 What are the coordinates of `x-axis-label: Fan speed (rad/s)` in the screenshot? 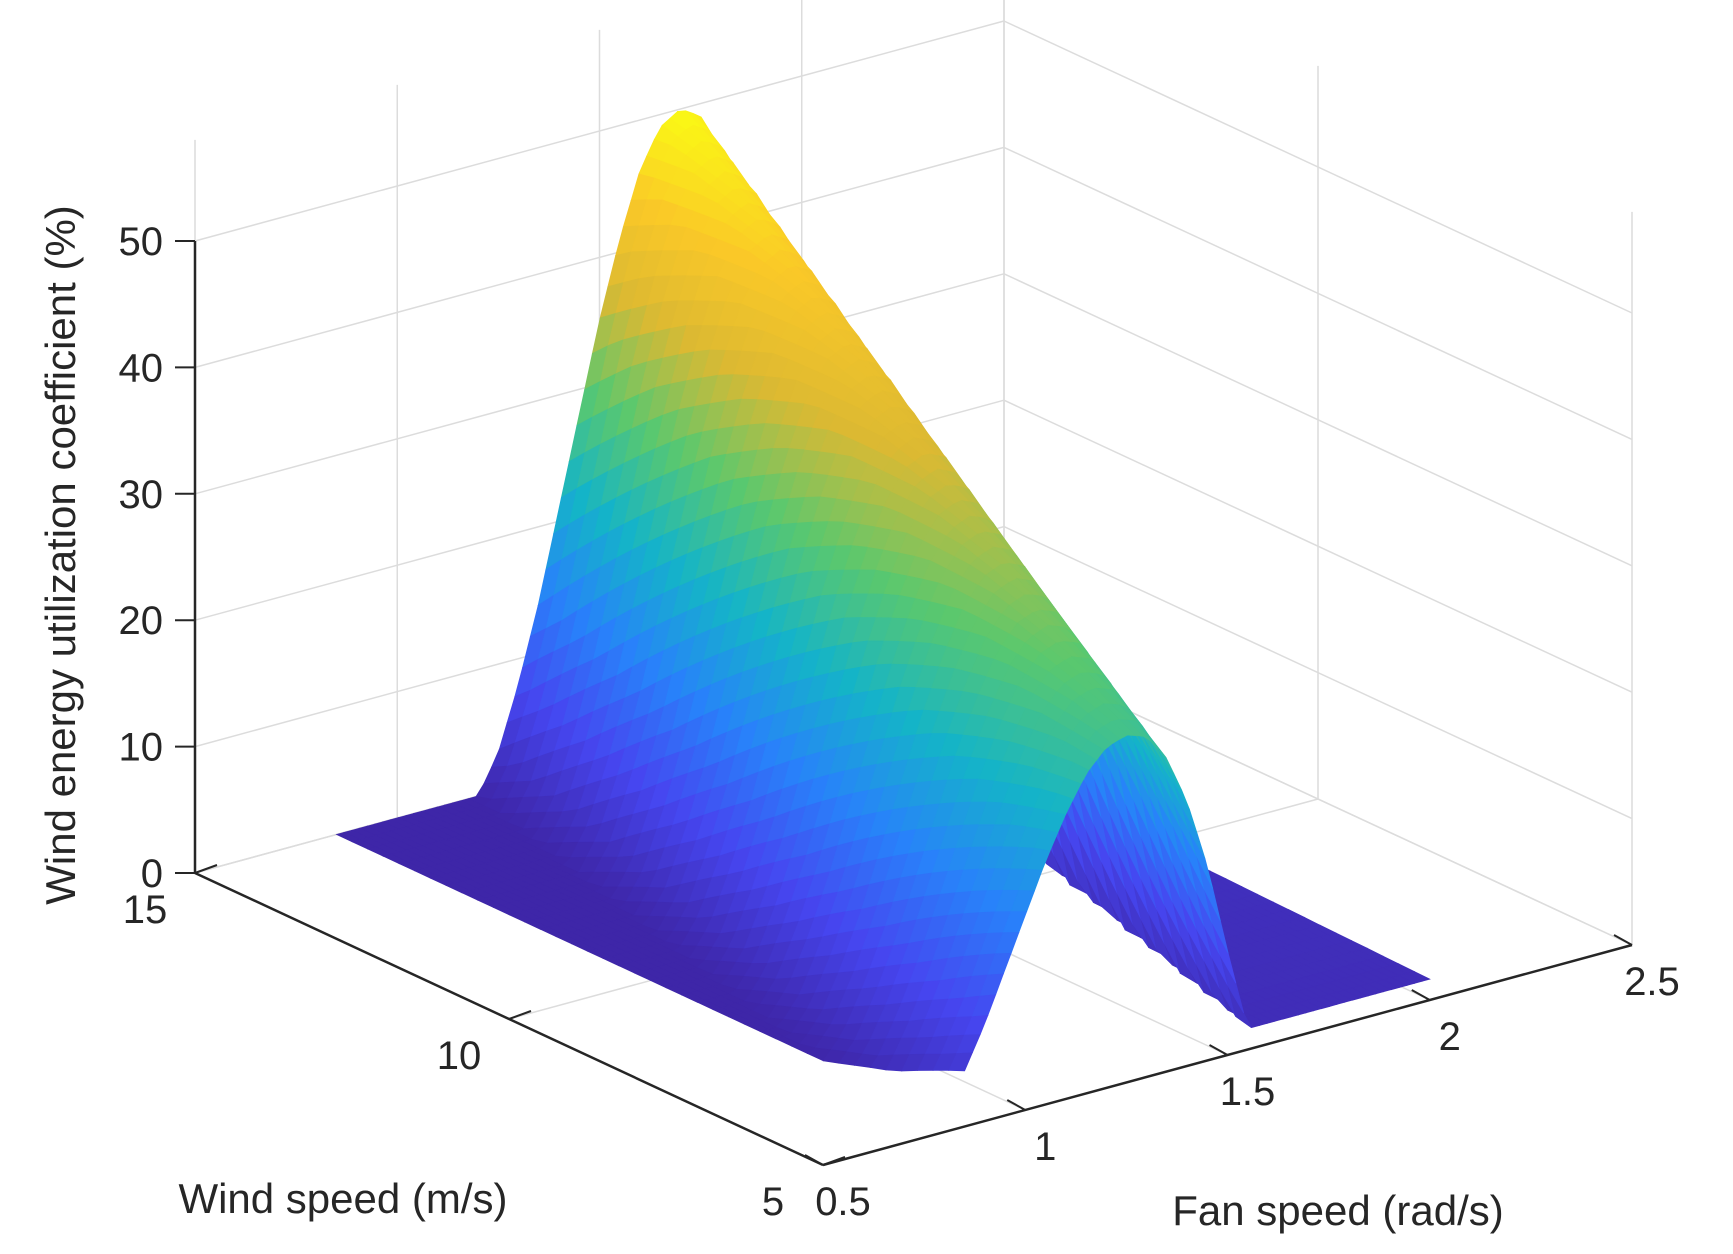 It's located at (1338, 1210).